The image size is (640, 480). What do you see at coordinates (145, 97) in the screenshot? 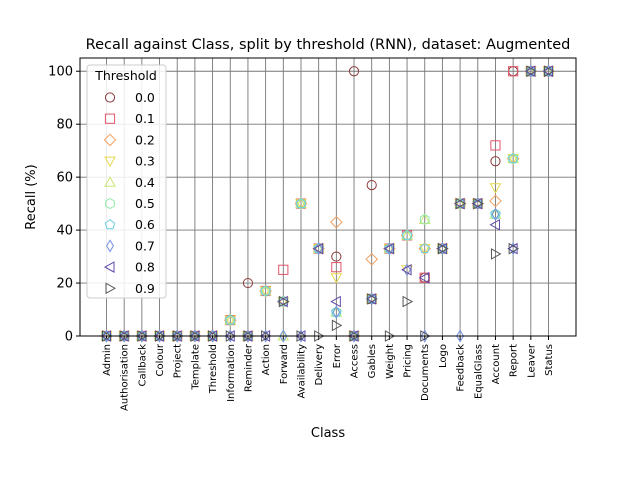
I see `legend-label: 0.0` at bounding box center [145, 97].